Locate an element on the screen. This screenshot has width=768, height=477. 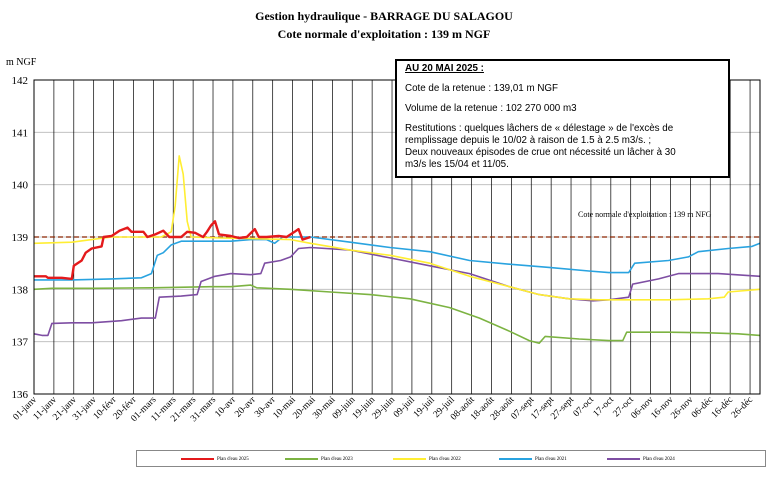
series-line-2023 is located at coordinates (397, 314).